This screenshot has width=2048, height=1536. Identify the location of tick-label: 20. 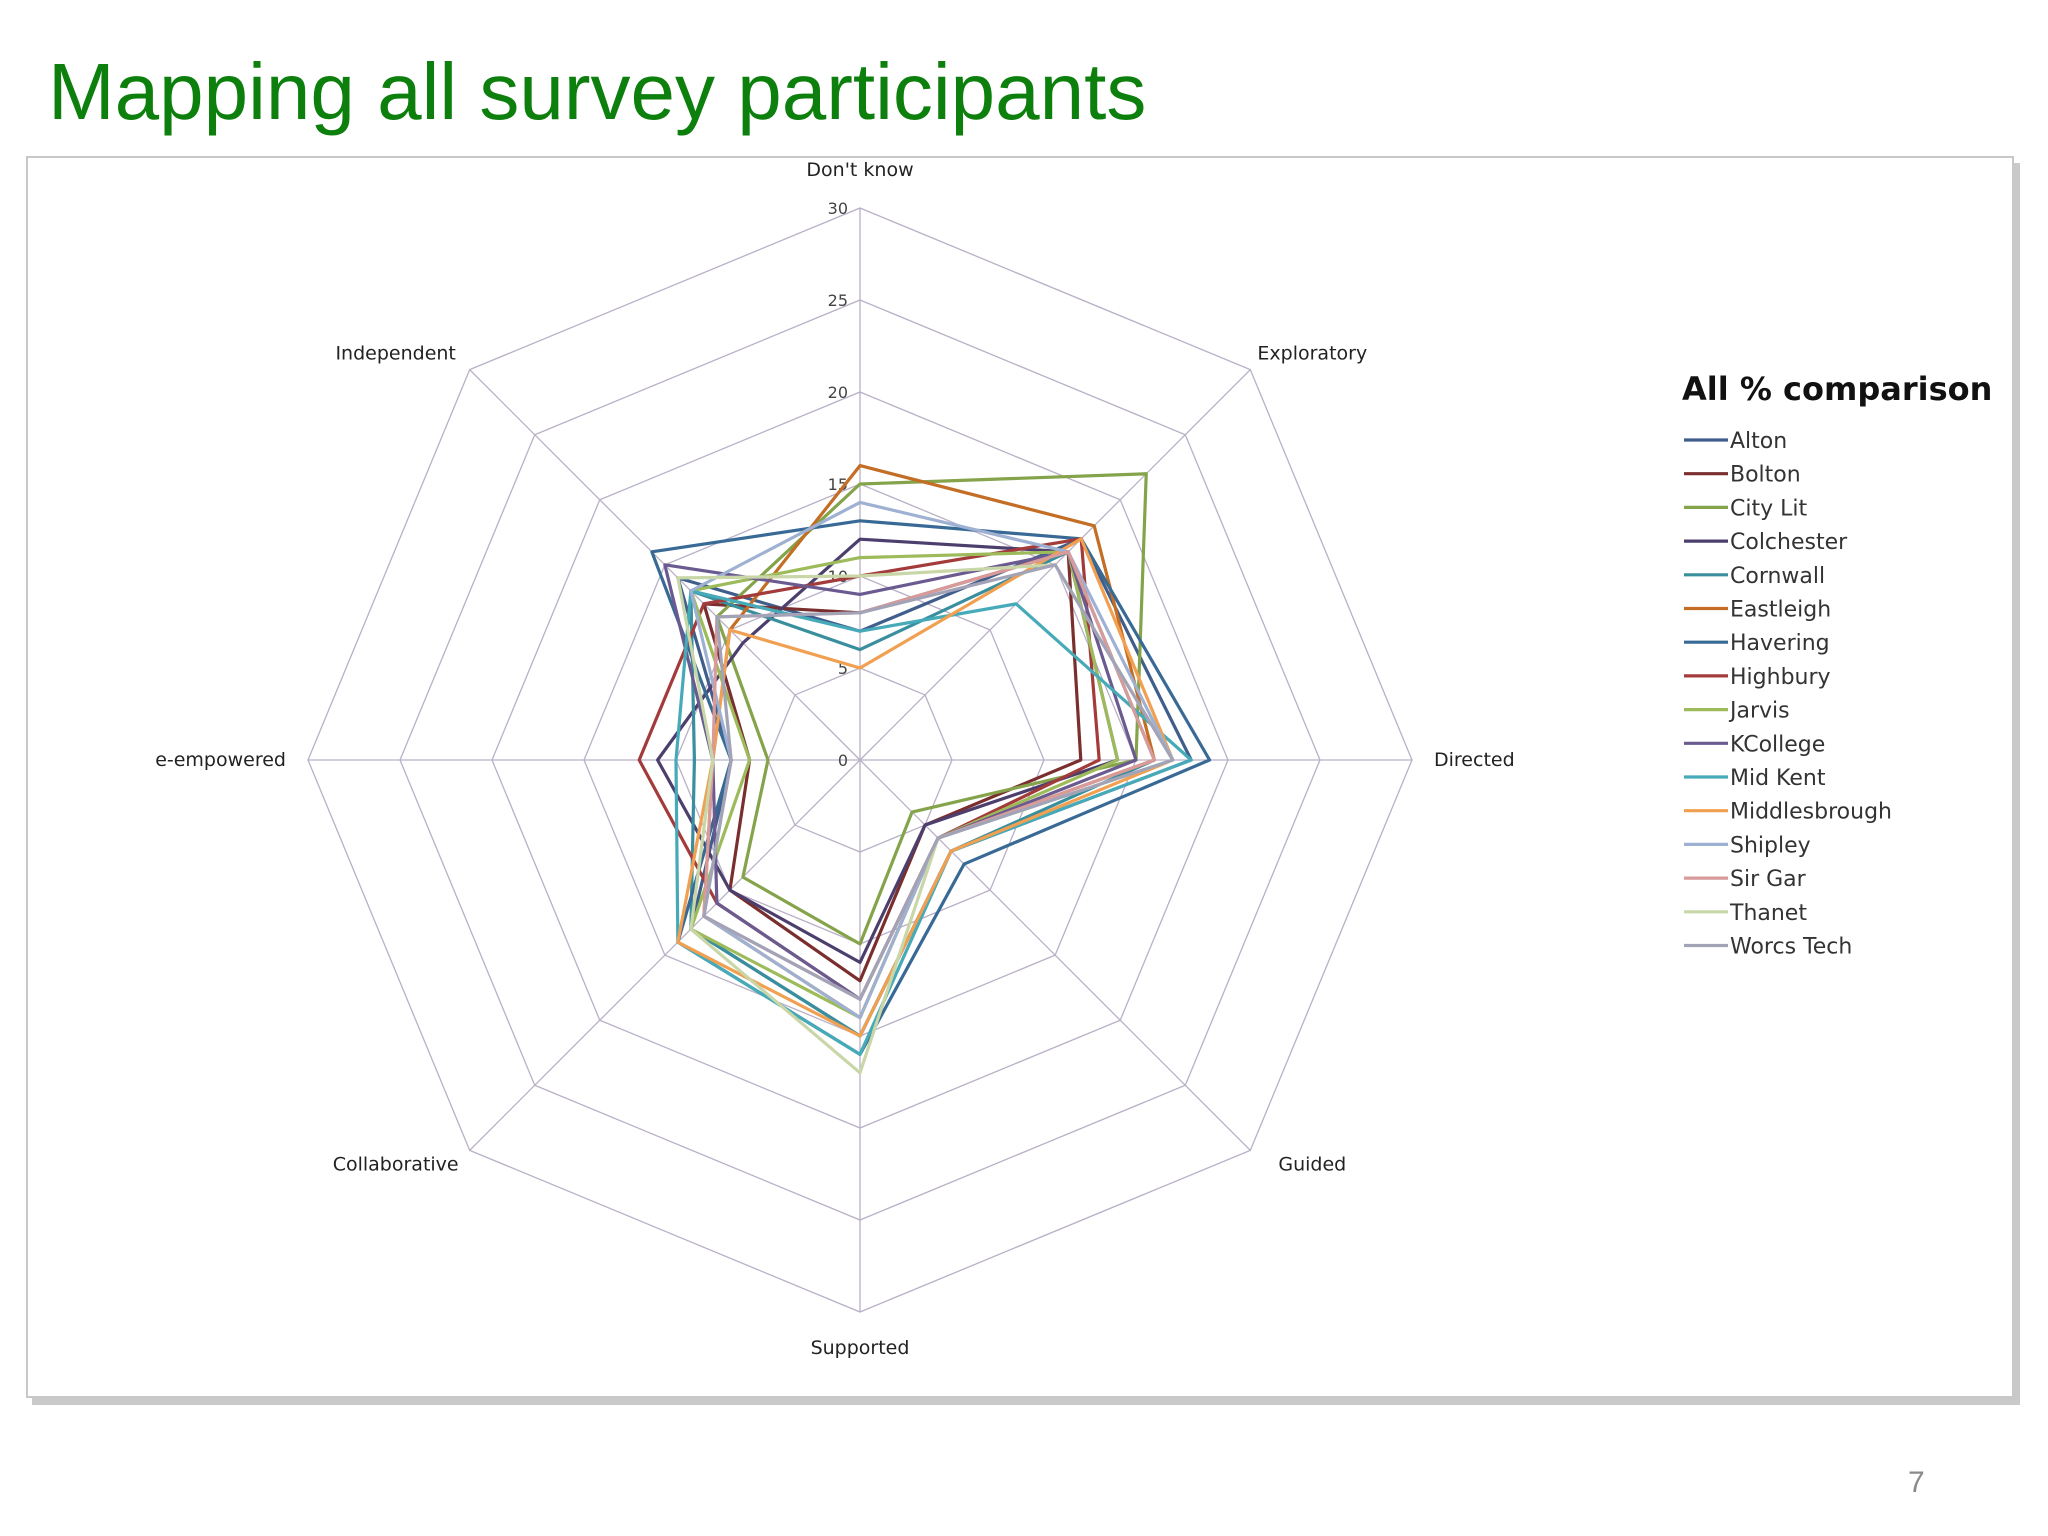
(838, 392).